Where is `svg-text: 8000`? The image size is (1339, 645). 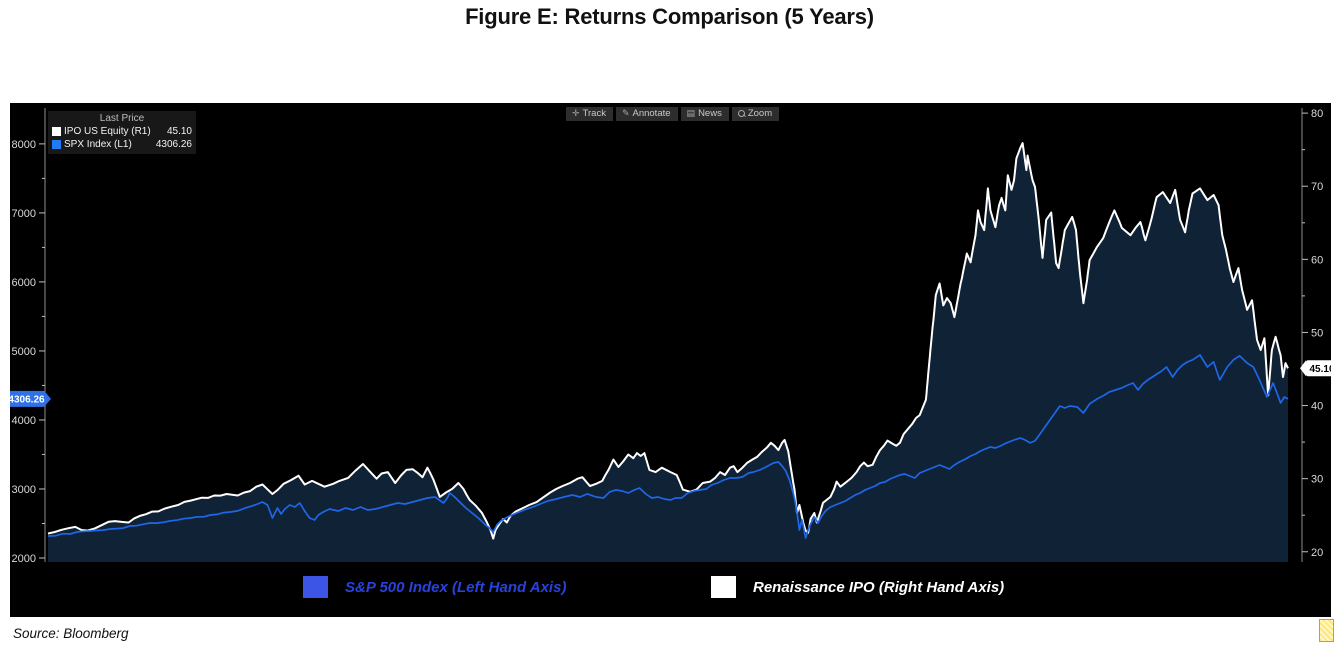
svg-text: 8000 is located at coordinates (24, 145).